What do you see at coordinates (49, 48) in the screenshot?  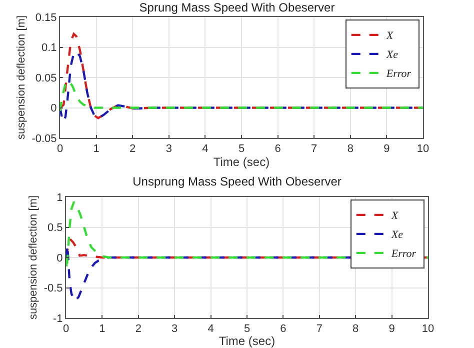 I see `y-tick-label: 0.1` at bounding box center [49, 48].